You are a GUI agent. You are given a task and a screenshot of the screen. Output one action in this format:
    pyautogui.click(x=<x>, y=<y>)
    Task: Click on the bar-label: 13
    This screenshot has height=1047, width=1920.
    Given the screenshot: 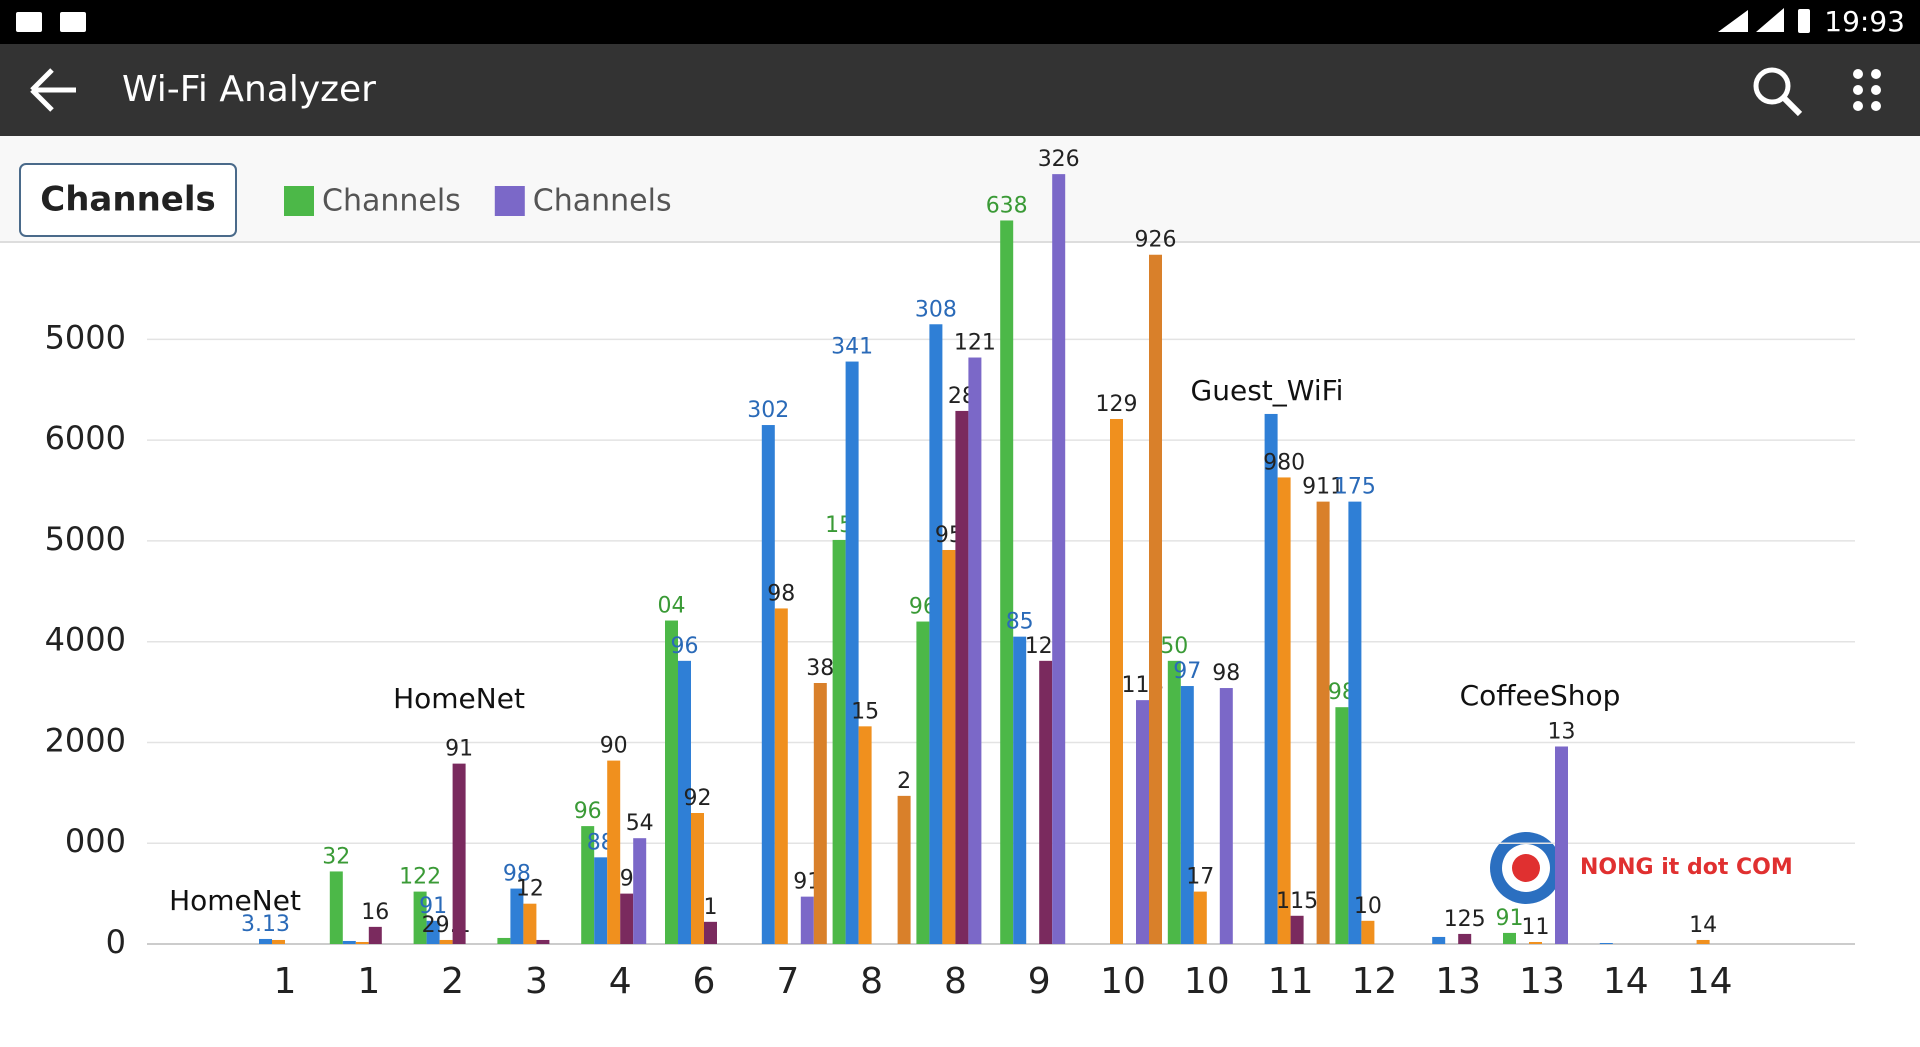 What is the action you would take?
    pyautogui.click(x=1562, y=731)
    